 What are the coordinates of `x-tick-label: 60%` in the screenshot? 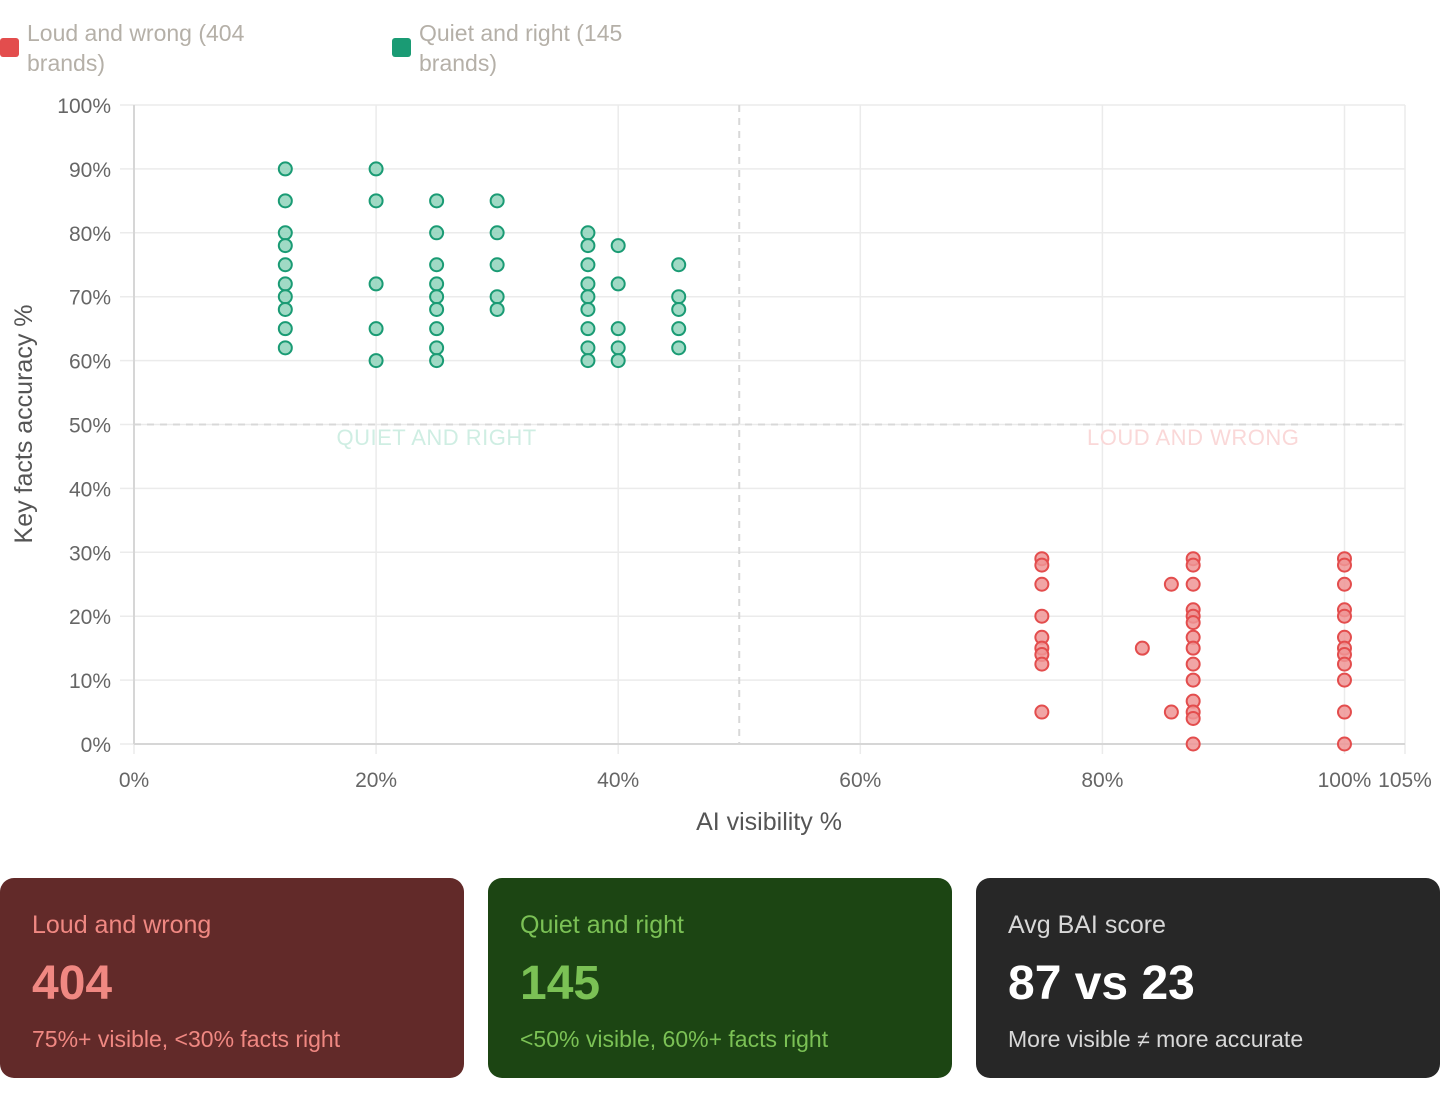 It's located at (860, 780).